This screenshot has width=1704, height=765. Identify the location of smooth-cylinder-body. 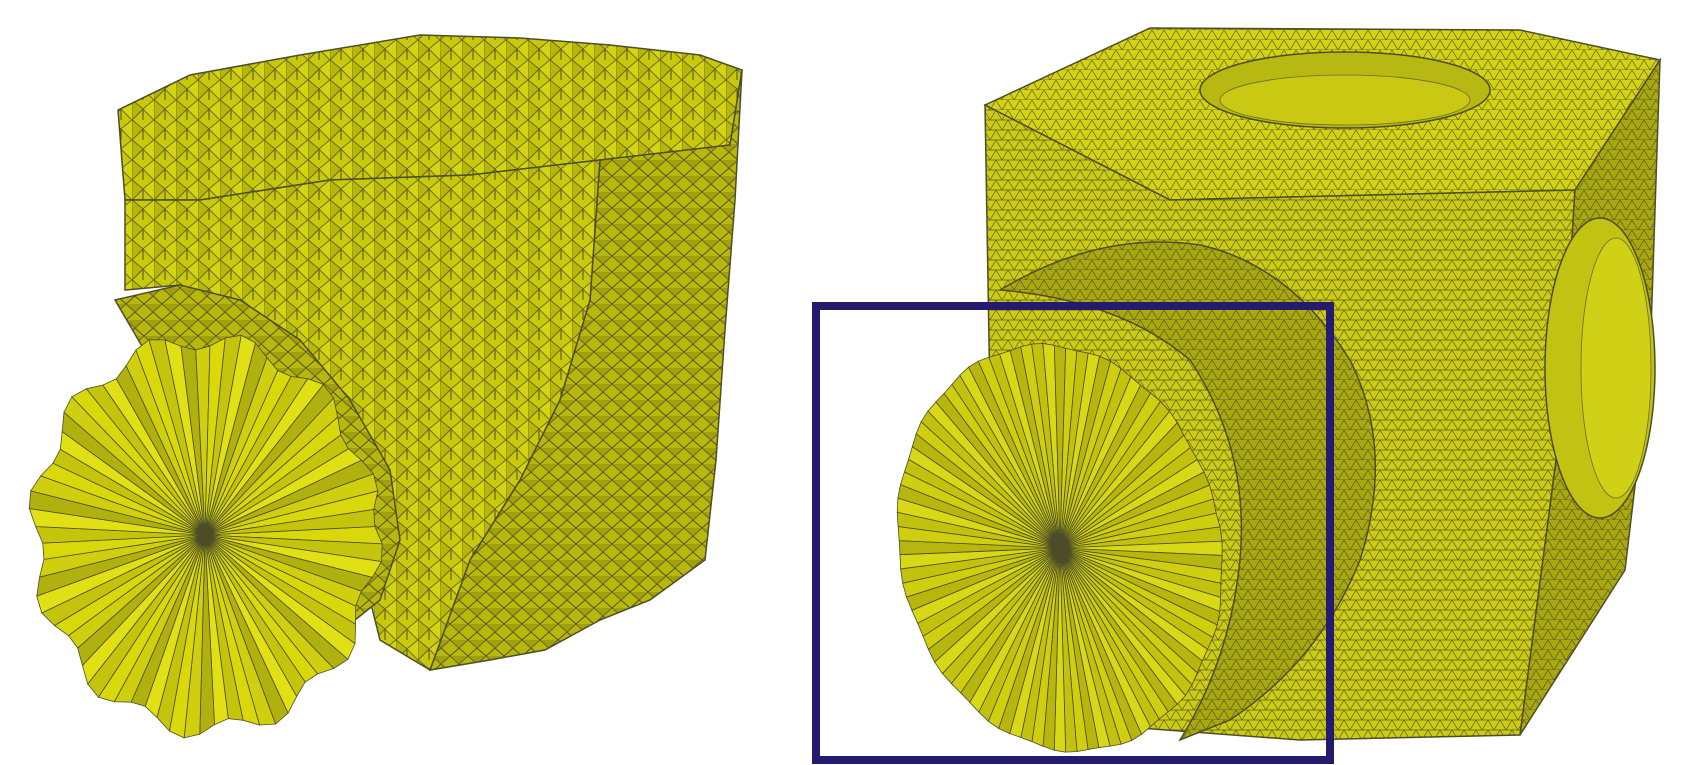
(1186, 491).